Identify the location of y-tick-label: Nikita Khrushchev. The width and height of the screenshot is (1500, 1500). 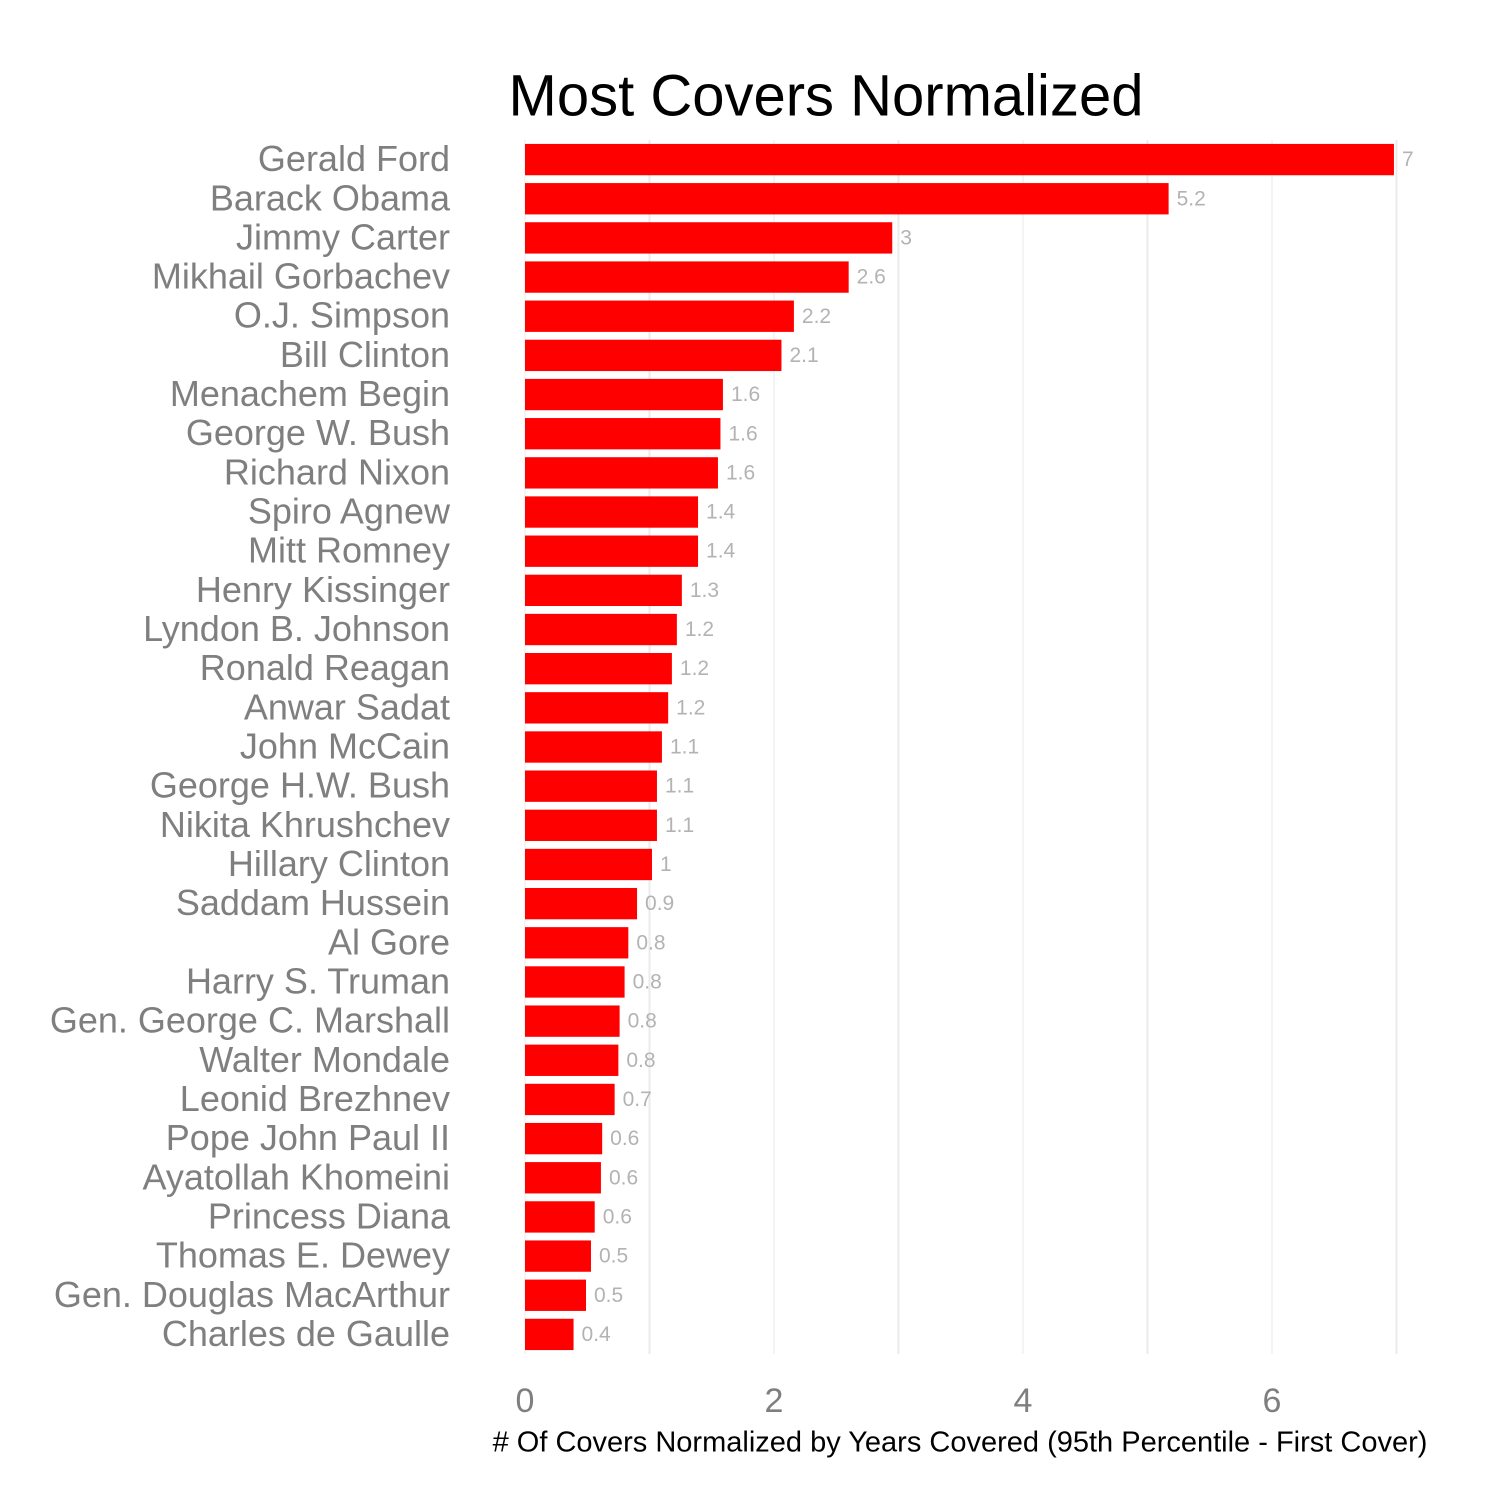
(305, 824).